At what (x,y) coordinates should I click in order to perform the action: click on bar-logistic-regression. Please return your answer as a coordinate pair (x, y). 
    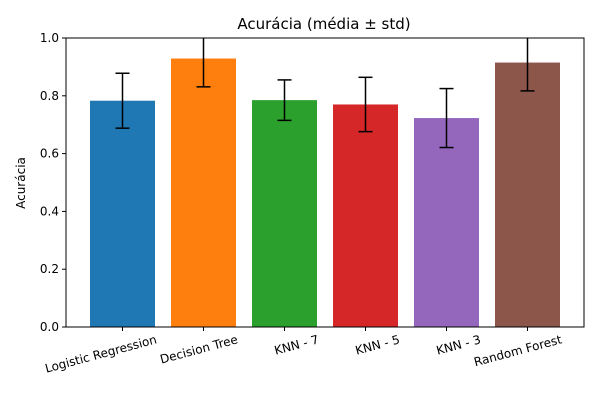
    Looking at the image, I should click on (122, 213).